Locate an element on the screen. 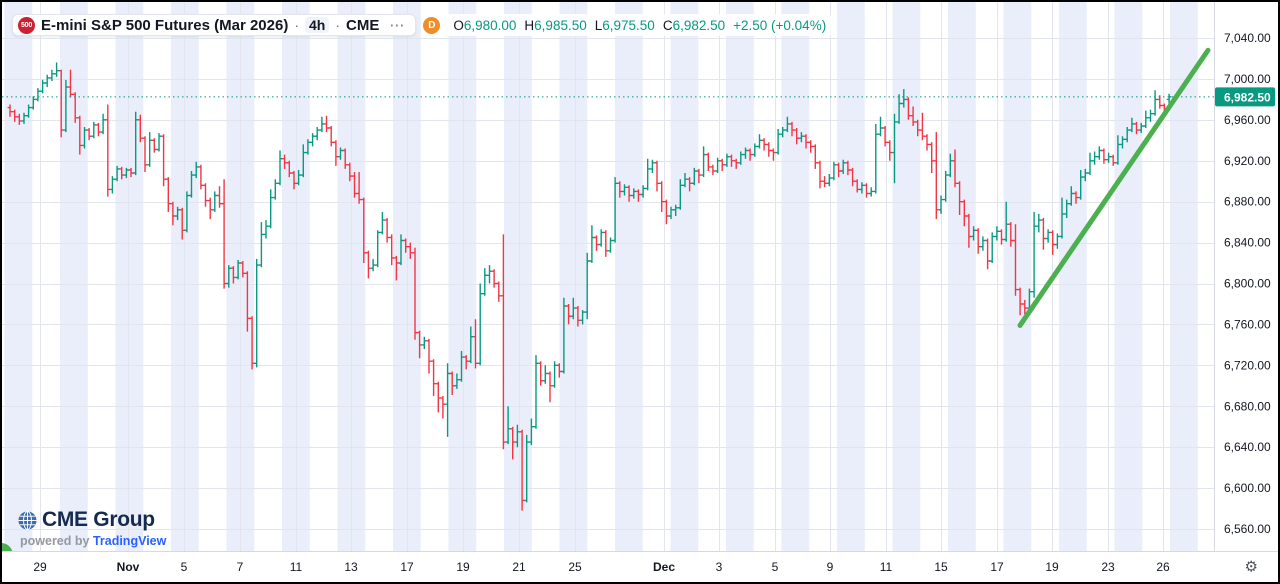 The height and width of the screenshot is (584, 1280). more-options-icon: ⋯ is located at coordinates (397, 25).